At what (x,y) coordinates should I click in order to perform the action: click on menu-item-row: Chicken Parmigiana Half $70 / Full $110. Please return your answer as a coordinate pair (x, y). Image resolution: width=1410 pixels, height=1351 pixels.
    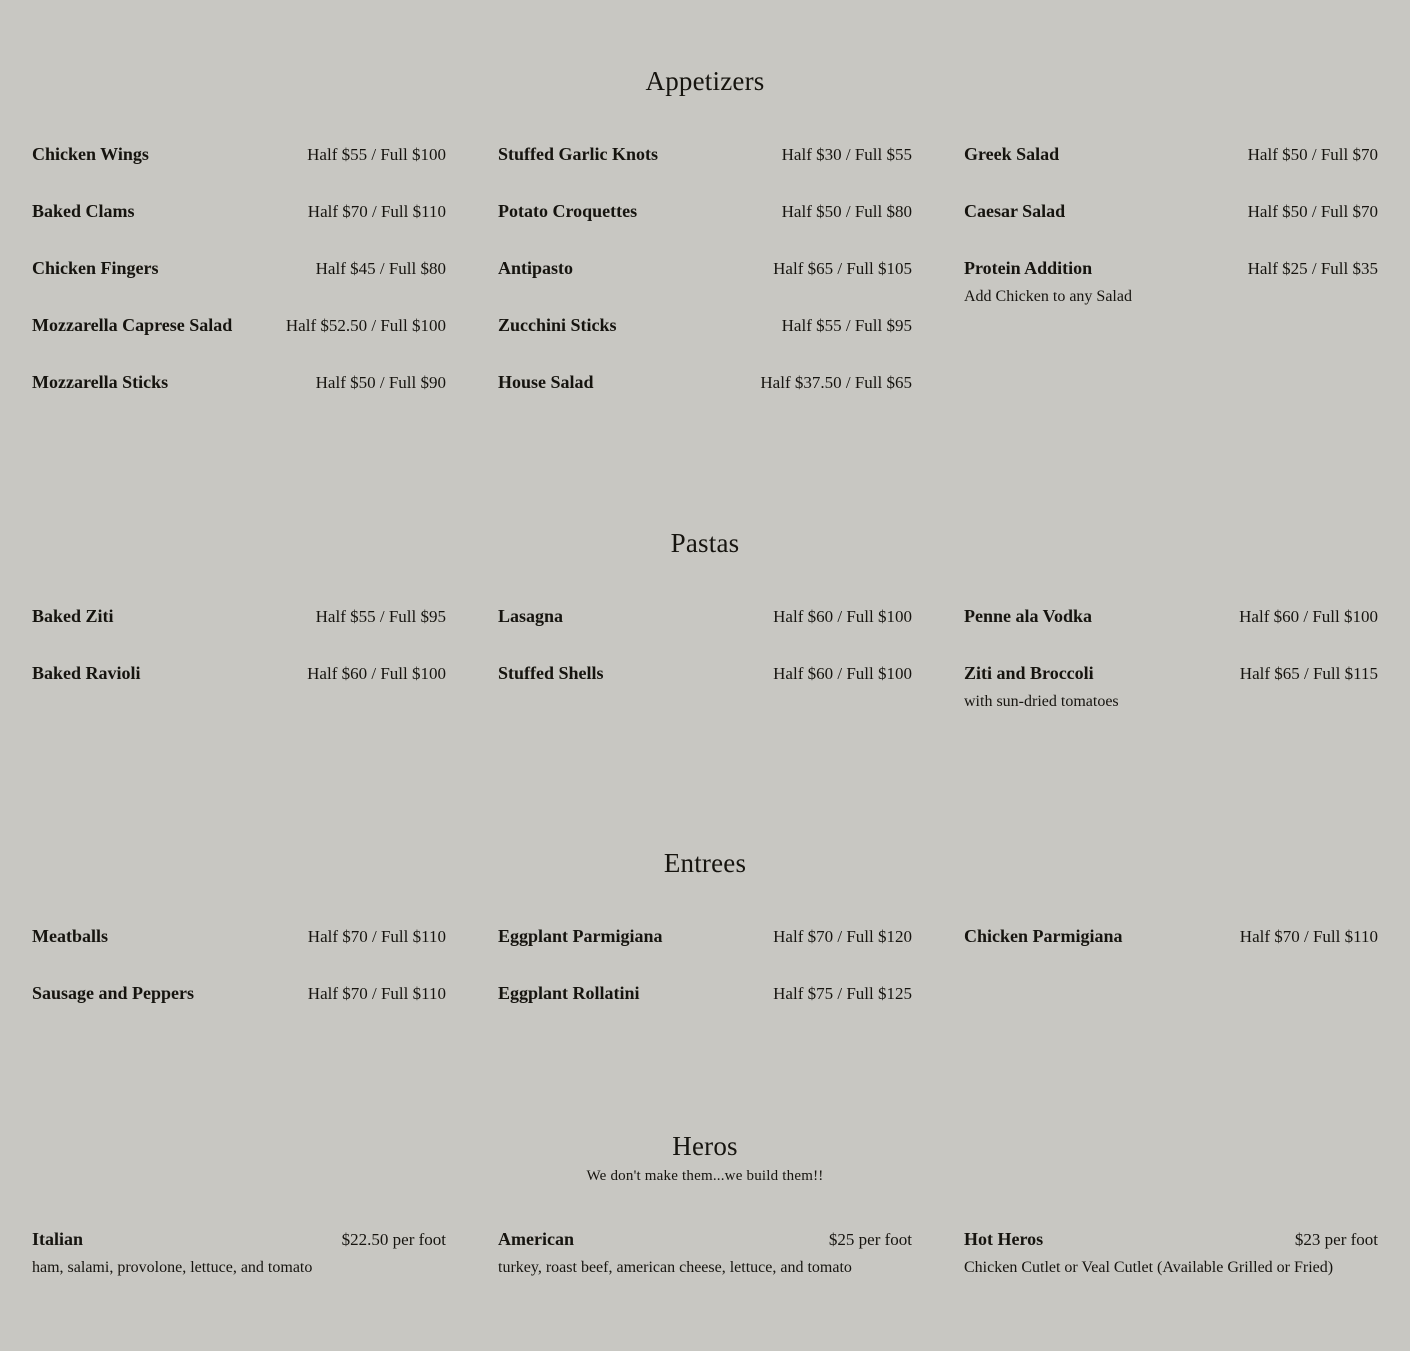
    Looking at the image, I should click on (1171, 936).